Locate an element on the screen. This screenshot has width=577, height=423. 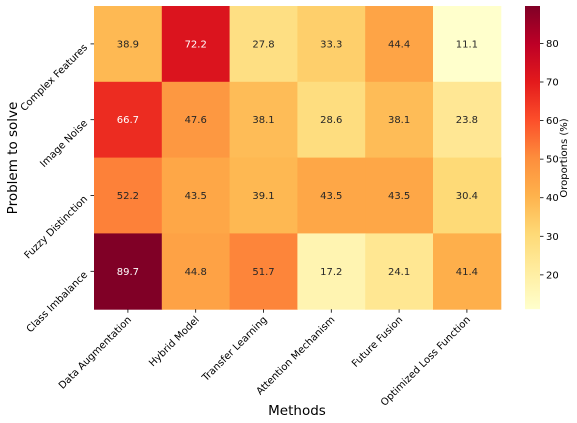
cell-value-label: 39.1 is located at coordinates (263, 196).